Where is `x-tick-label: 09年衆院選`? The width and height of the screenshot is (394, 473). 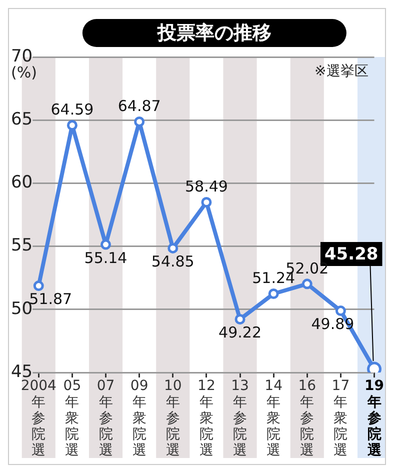
x-tick-label: 09年衆院選 is located at coordinates (139, 418).